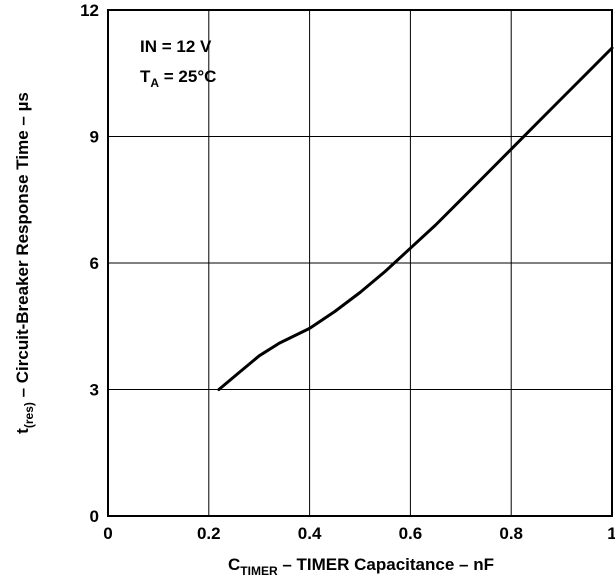 The width and height of the screenshot is (615, 584). Describe the element at coordinates (611, 533) in the screenshot. I see `x-tick-label: 1` at that location.